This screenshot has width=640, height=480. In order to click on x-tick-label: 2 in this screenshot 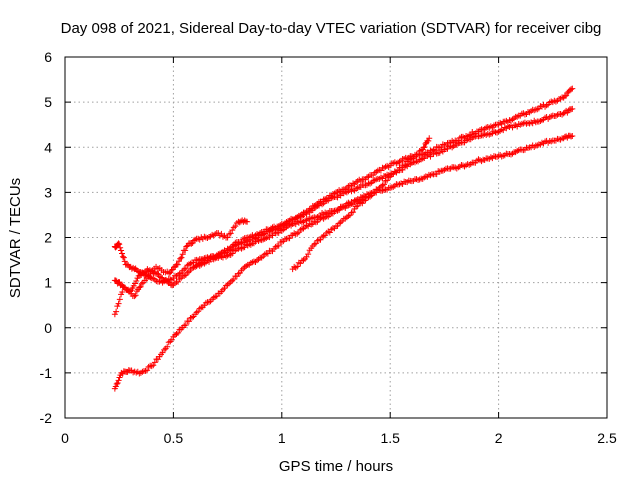, I will do `click(499, 438)`.